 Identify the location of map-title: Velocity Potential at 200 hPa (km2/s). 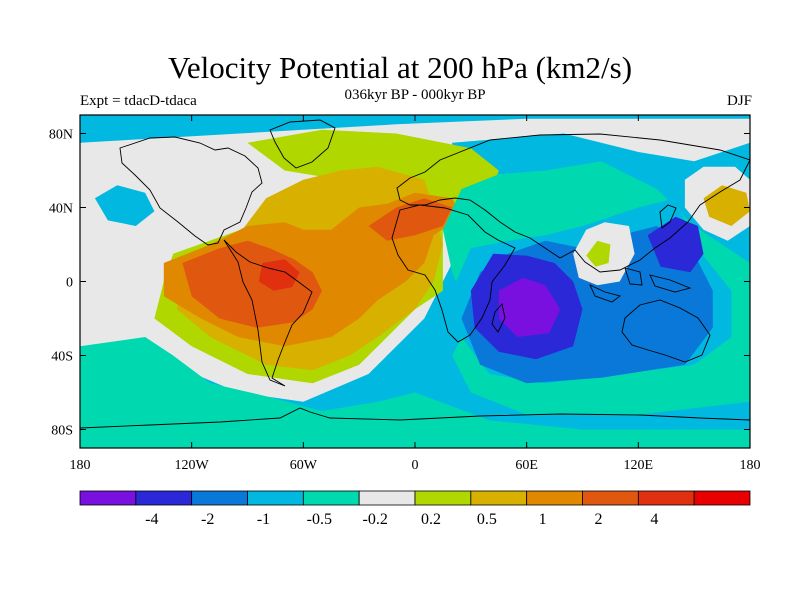
(400, 67).